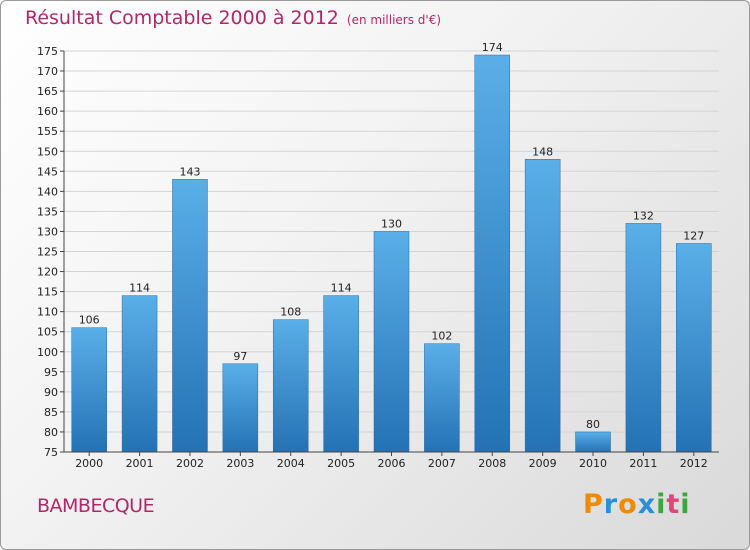 The image size is (750, 550). I want to click on bar-value-label: 97, so click(240, 356).